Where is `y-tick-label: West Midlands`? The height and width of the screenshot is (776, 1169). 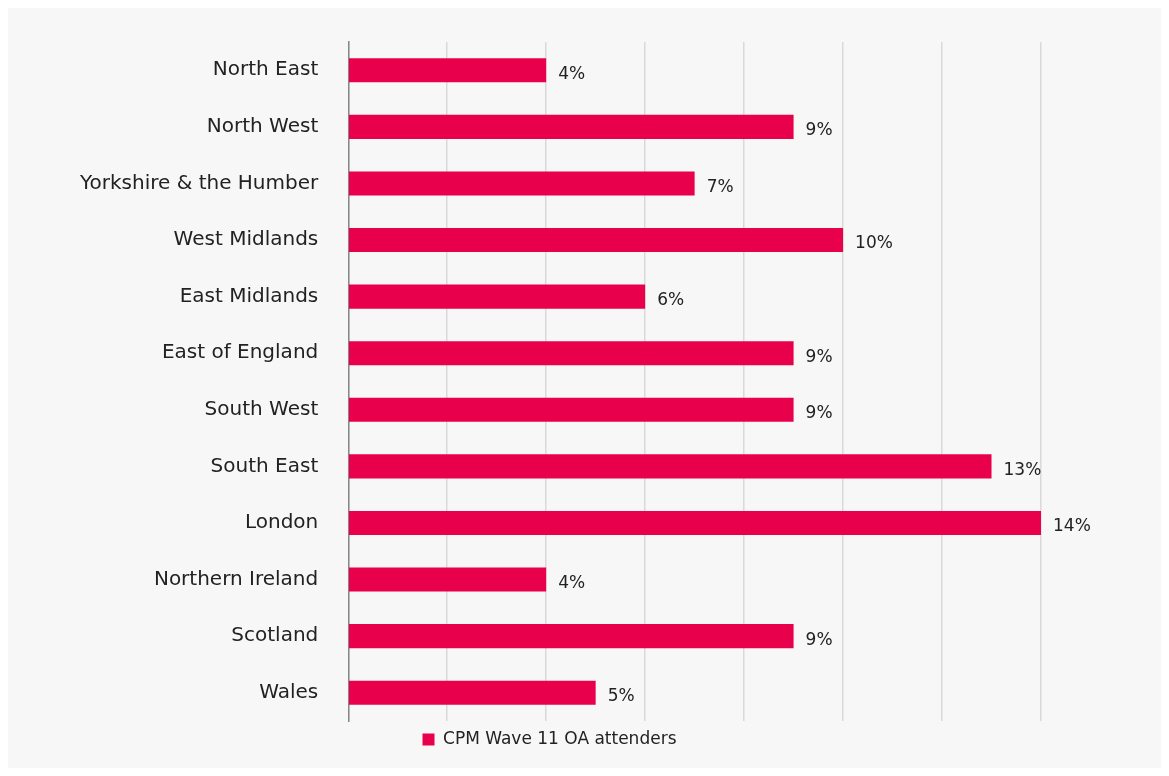
y-tick-label: West Midlands is located at coordinates (246, 238).